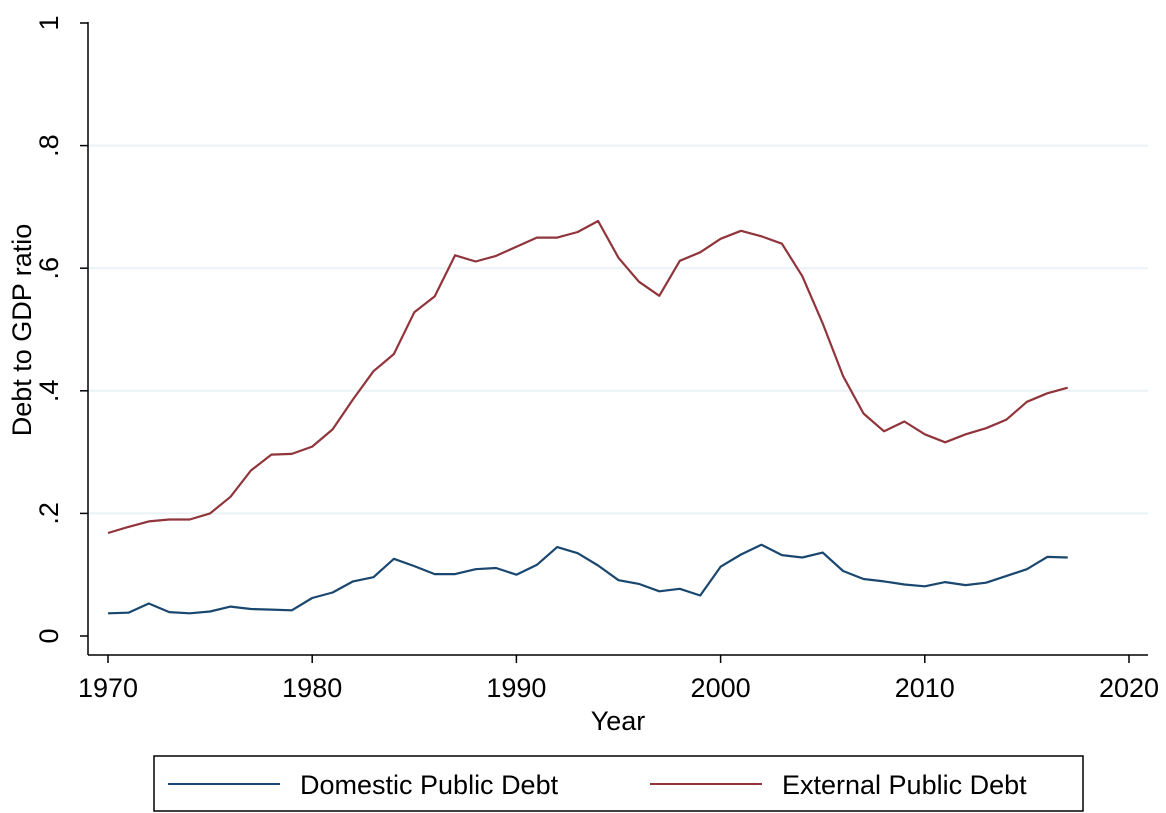 The image size is (1166, 813). What do you see at coordinates (49, 268) in the screenshot?
I see `y-tick-label: .6` at bounding box center [49, 268].